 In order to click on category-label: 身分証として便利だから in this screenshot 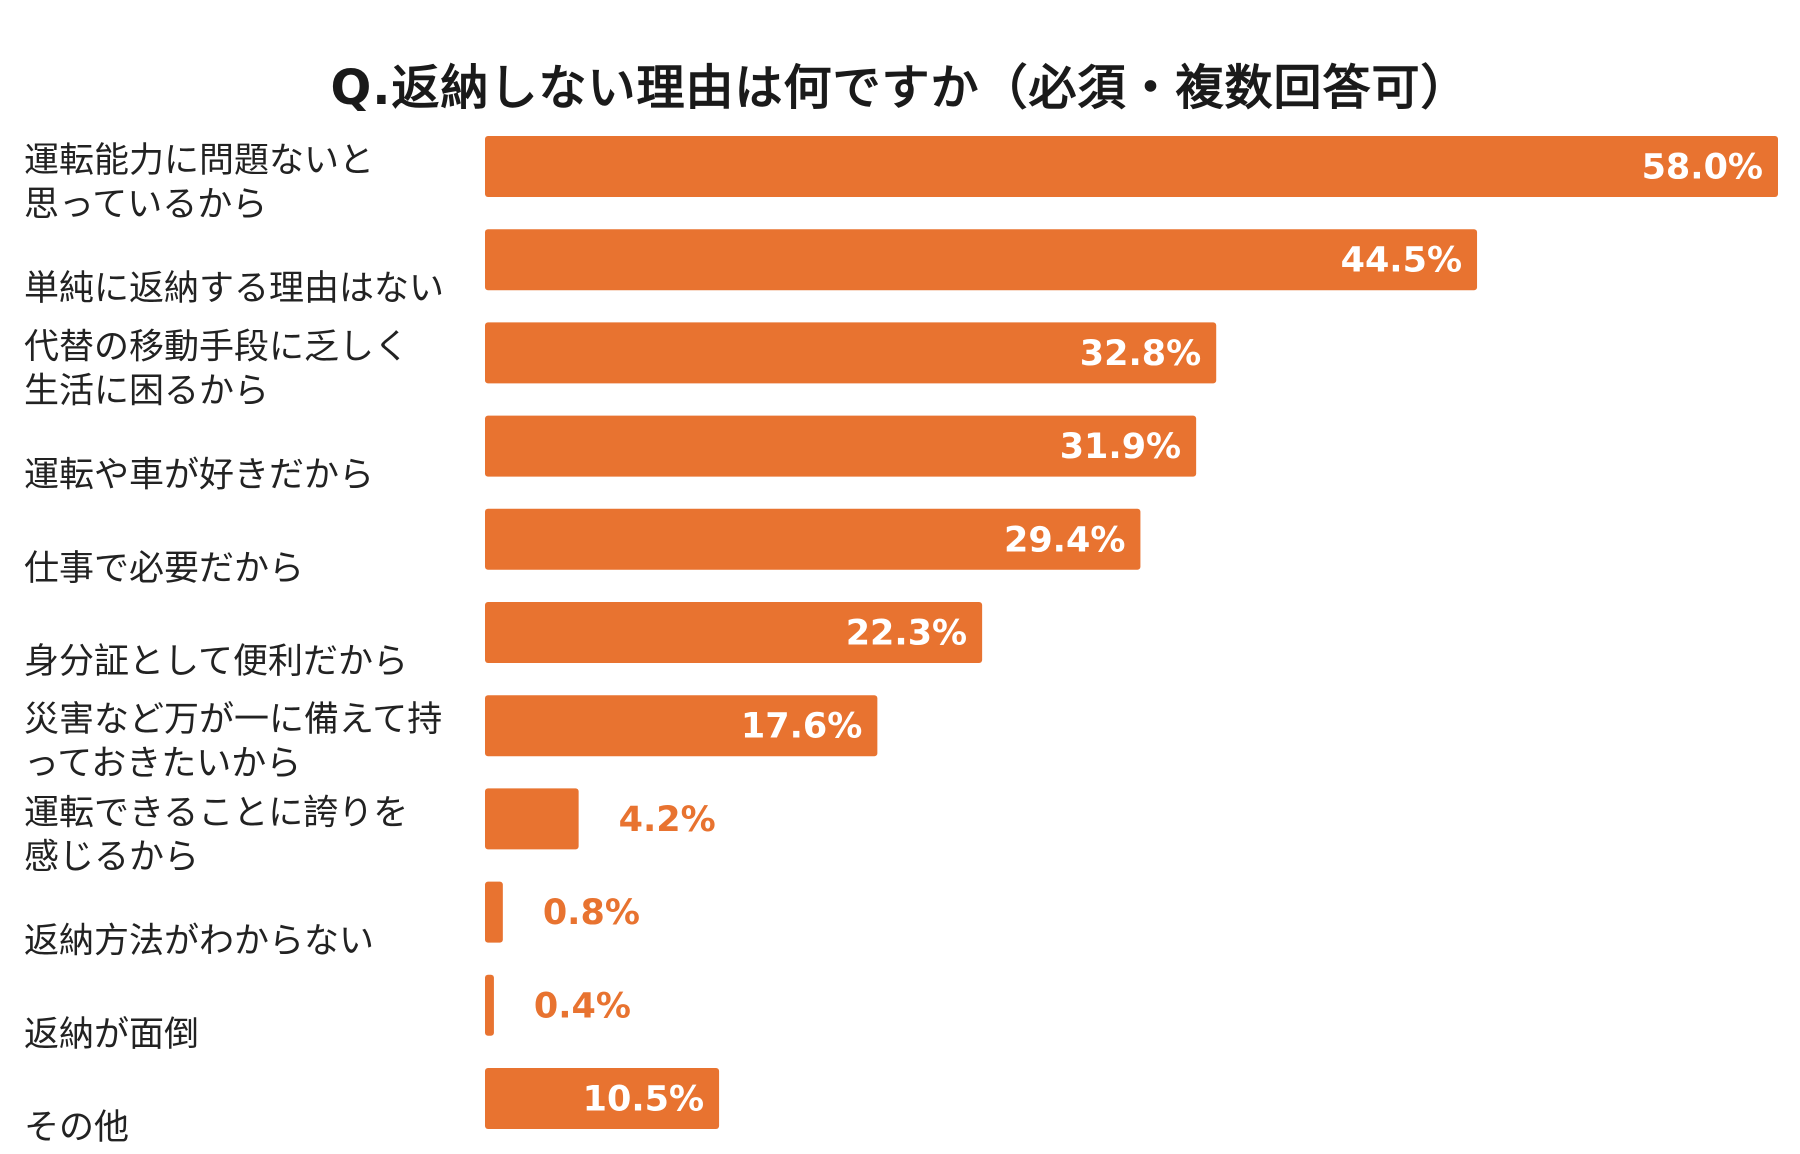, I will do `click(216, 662)`.